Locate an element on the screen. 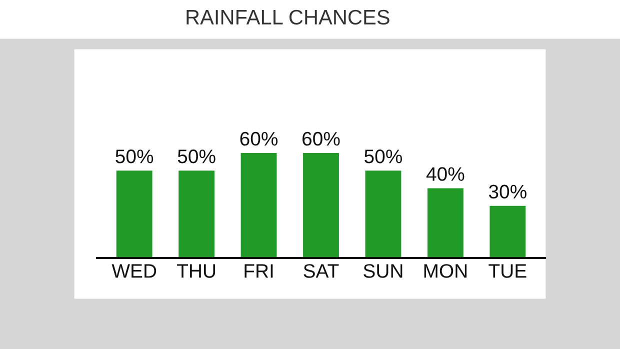 This screenshot has width=620, height=349. x-tick-label: THU is located at coordinates (196, 271).